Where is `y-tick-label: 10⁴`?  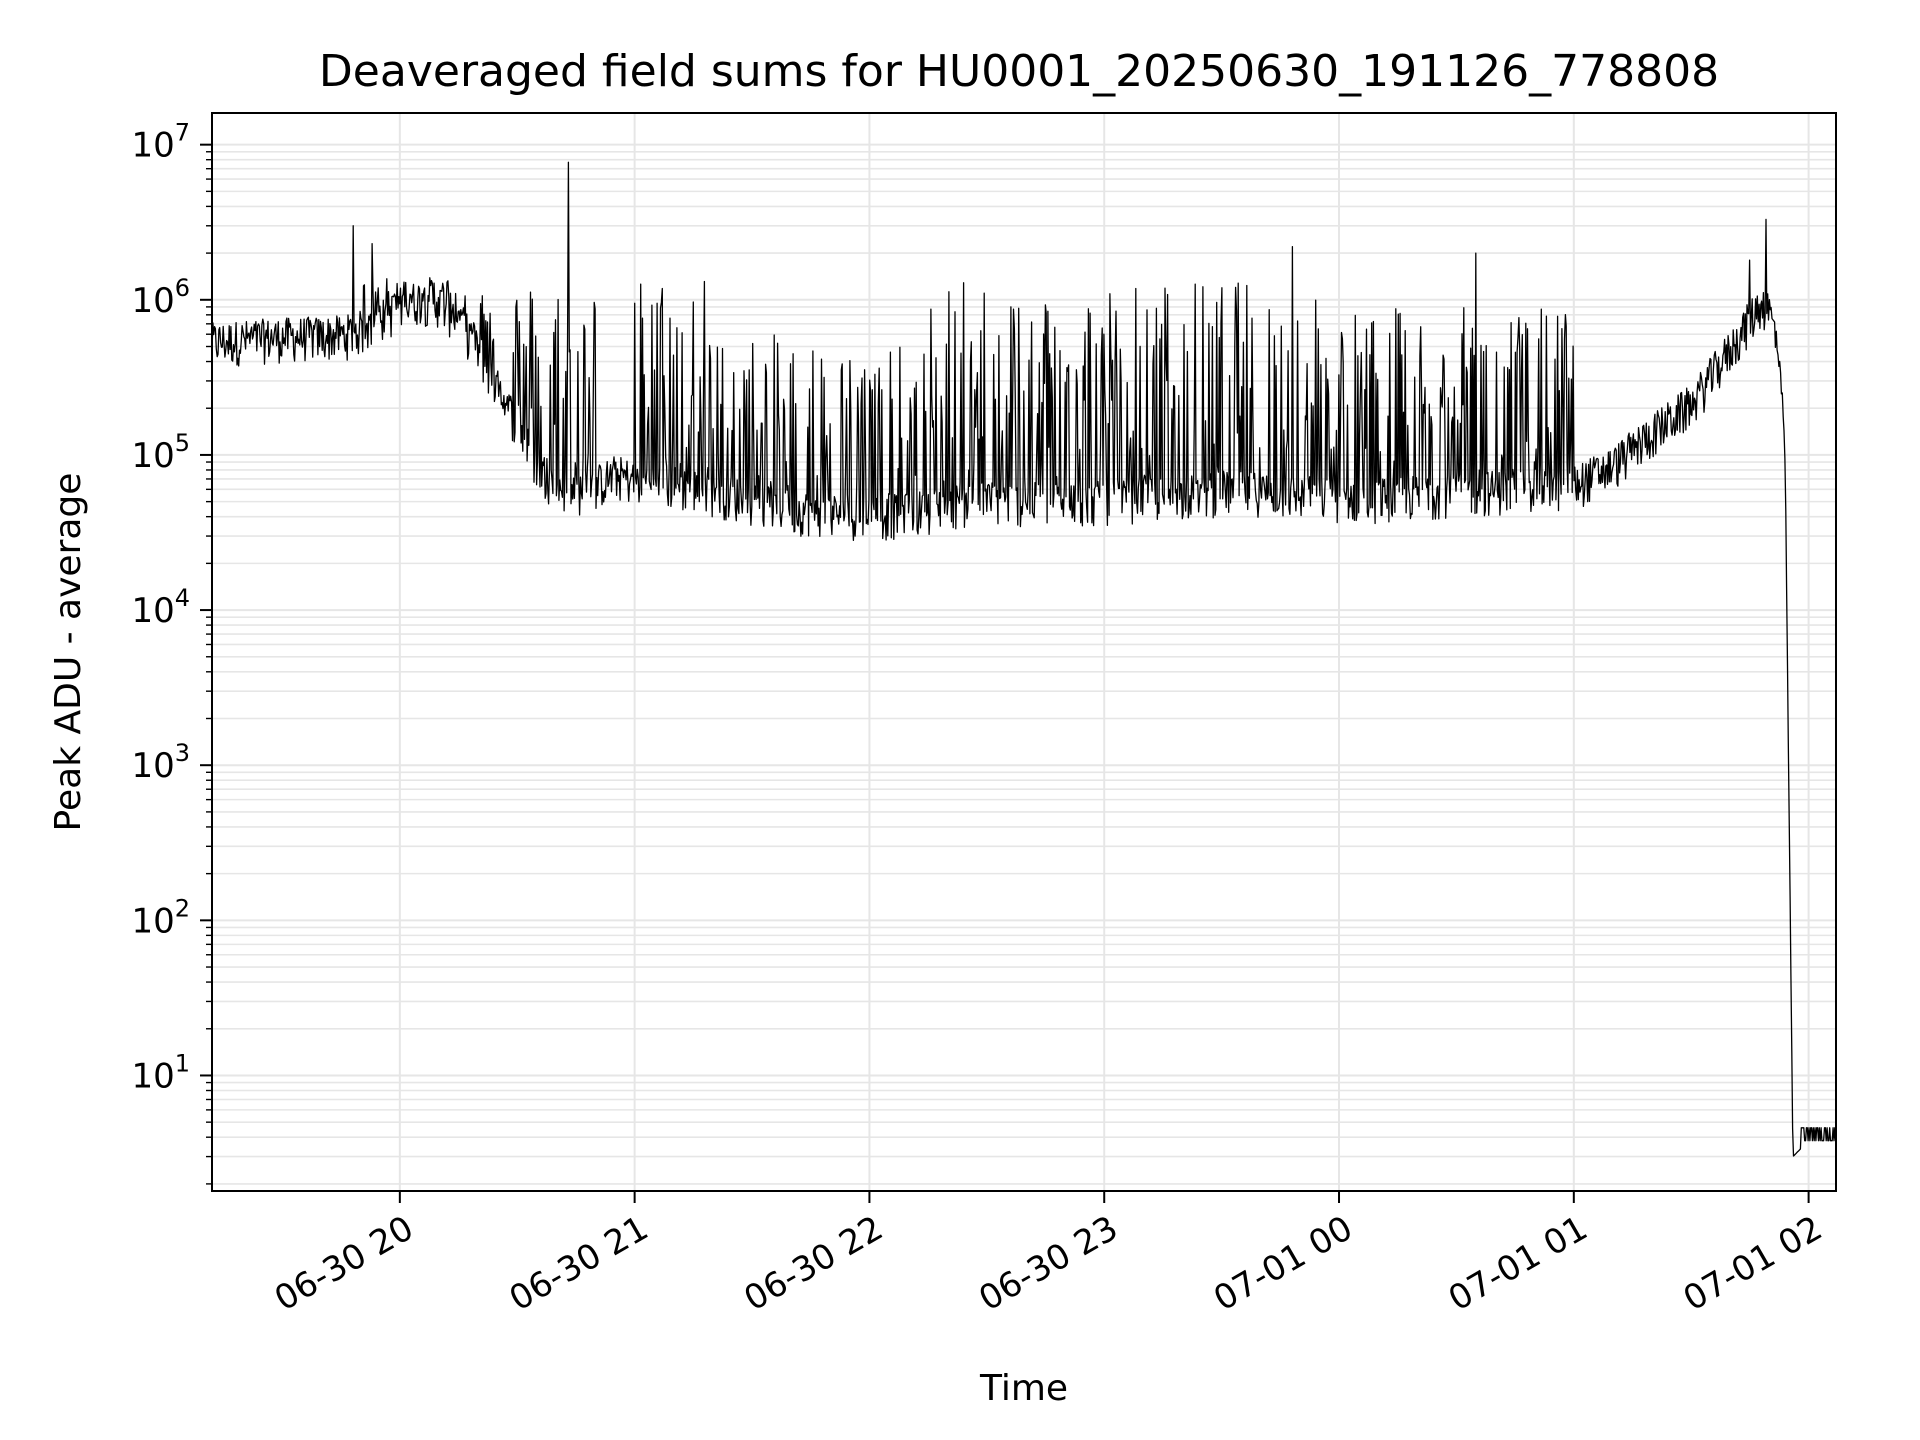 y-tick-label: 10⁴ is located at coordinates (160, 607).